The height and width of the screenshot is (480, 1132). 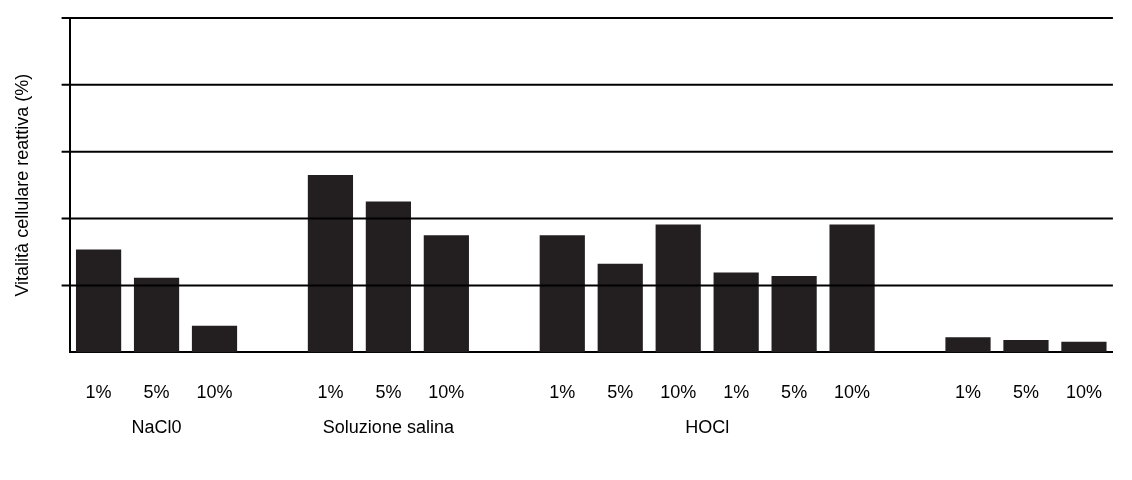 What do you see at coordinates (388, 427) in the screenshot?
I see `text: Soluzione salina` at bounding box center [388, 427].